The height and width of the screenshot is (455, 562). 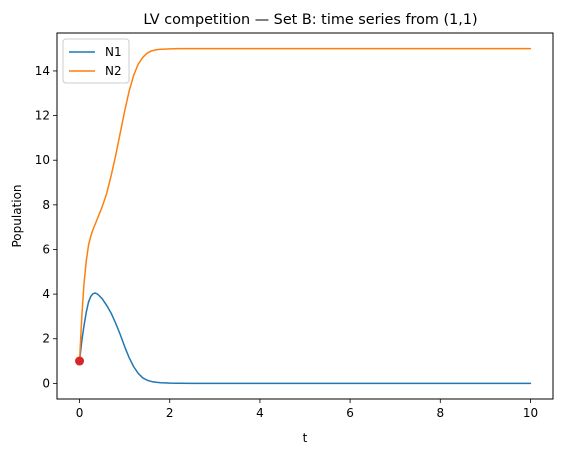 What do you see at coordinates (170, 413) in the screenshot?
I see `x-tick-label: 2` at bounding box center [170, 413].